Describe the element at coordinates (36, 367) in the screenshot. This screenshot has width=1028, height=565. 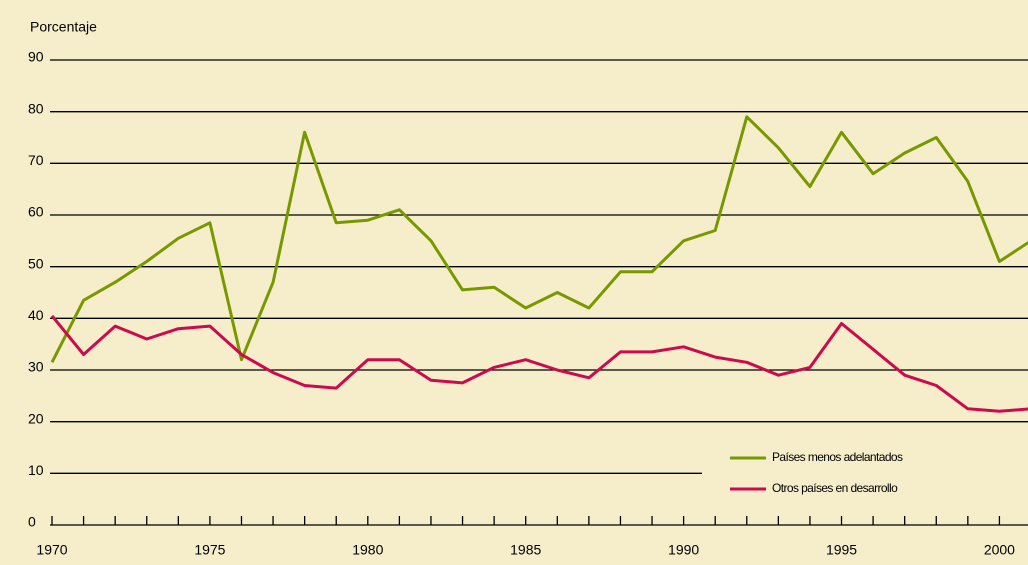
I see `y-tick-label: 30` at that location.